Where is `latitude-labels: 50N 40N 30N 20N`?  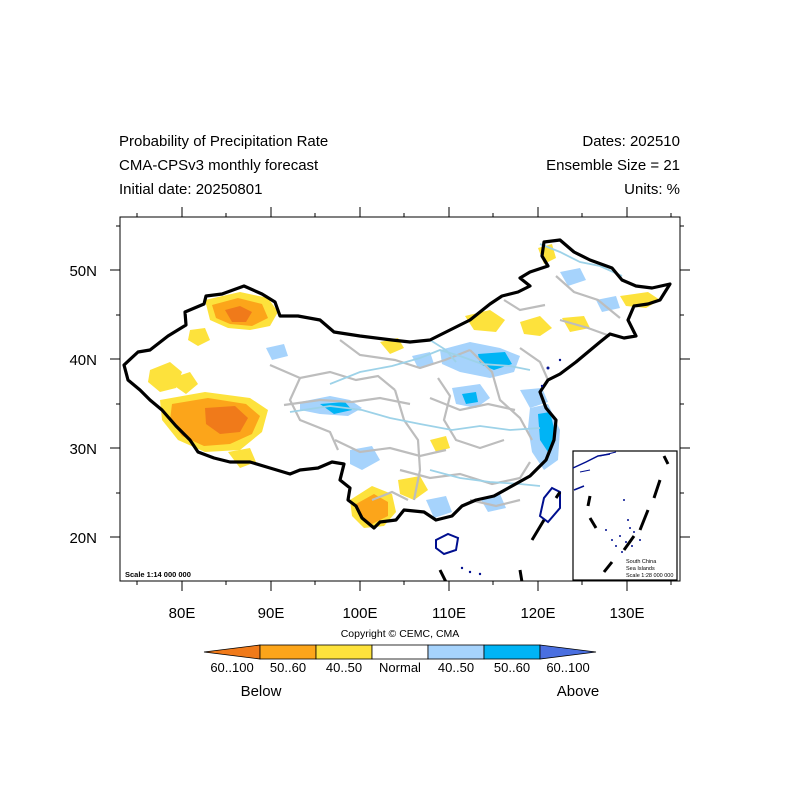 latitude-labels: 50N 40N 30N 20N is located at coordinates (83, 405).